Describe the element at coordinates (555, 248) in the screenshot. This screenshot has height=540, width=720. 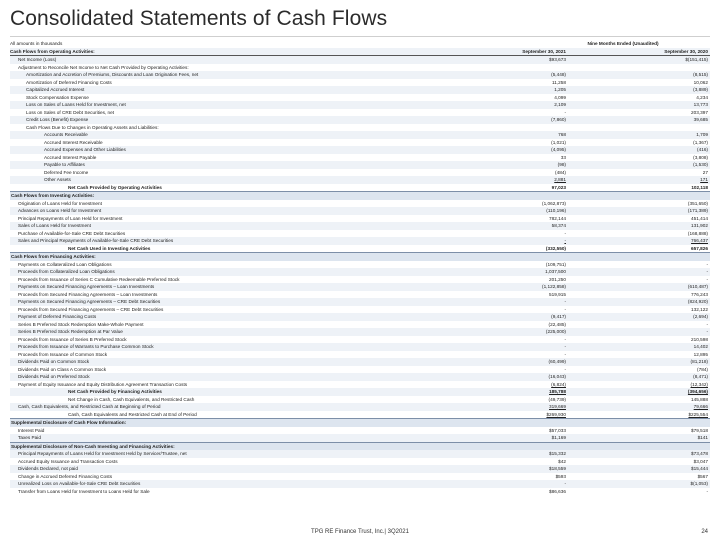
I see `value-2021-text: (332,550)` at that location.